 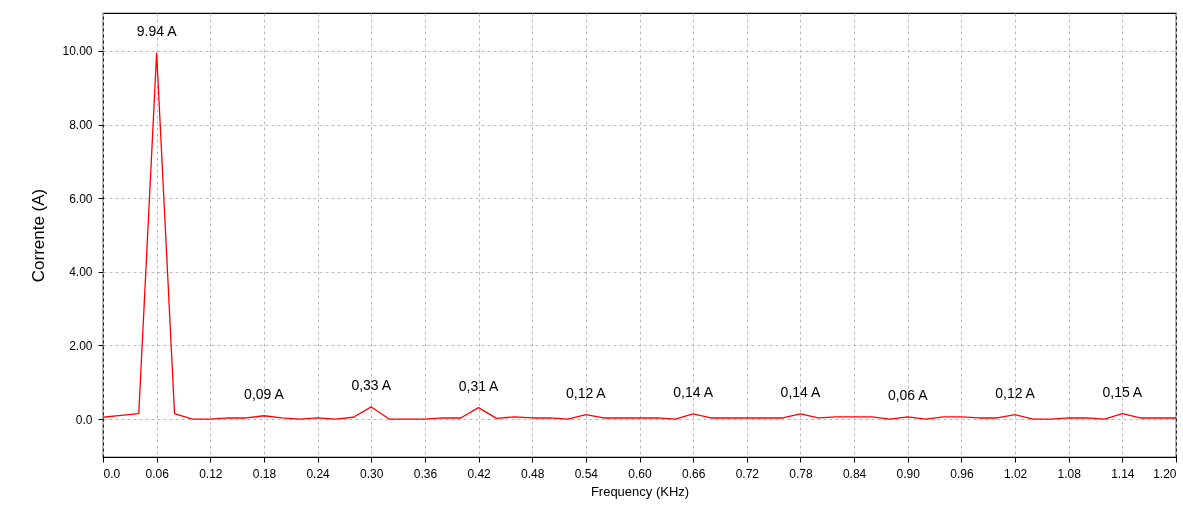 What do you see at coordinates (640, 473) in the screenshot?
I see `x-tick-label: 0.60` at bounding box center [640, 473].